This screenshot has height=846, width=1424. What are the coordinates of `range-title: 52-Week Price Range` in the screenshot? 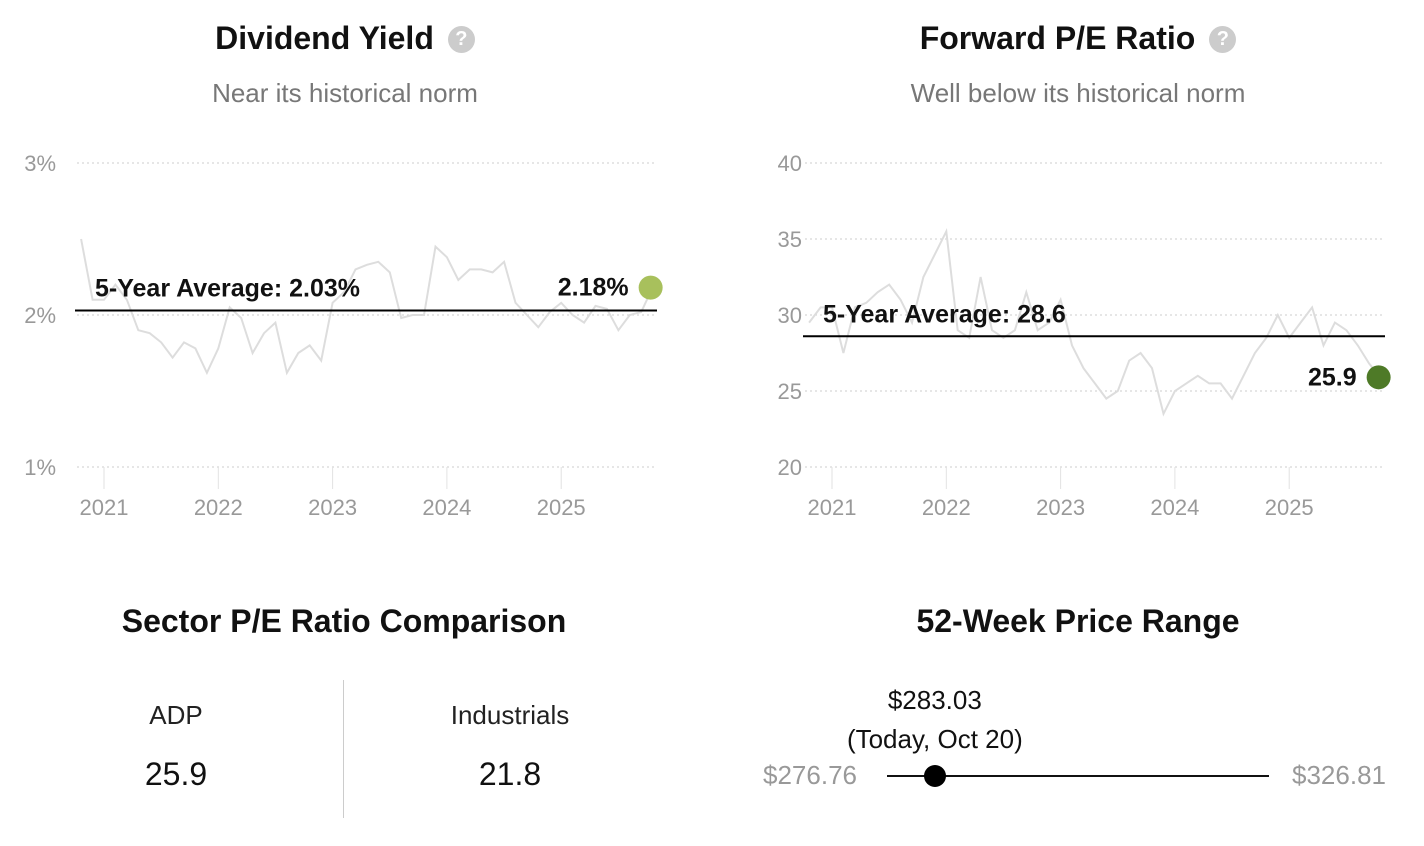 It's located at (1078, 621).